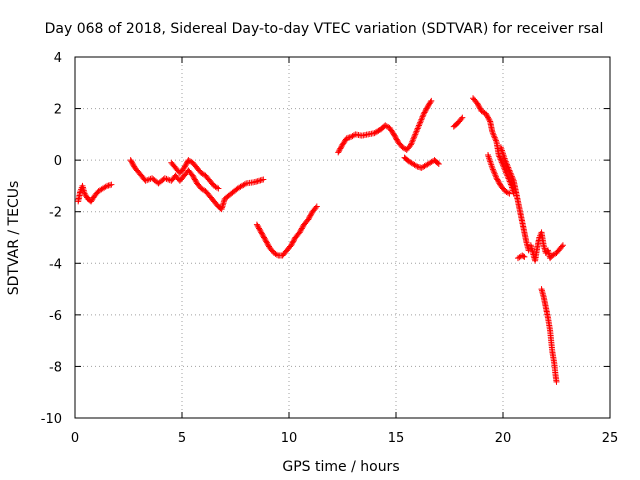  Describe the element at coordinates (340, 467) in the screenshot. I see `x-axis-label: GPS time / hours` at that location.